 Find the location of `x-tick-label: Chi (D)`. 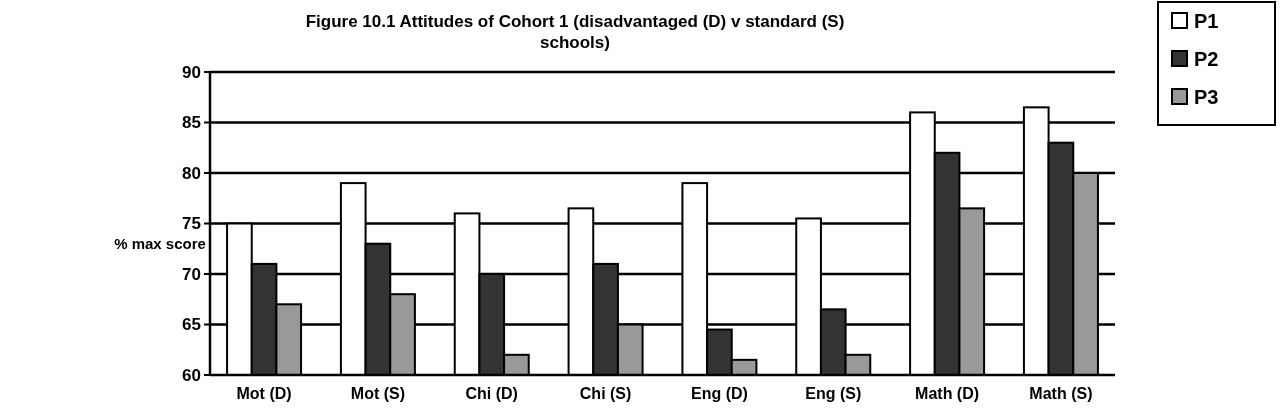

x-tick-label: Chi (D) is located at coordinates (491, 393).